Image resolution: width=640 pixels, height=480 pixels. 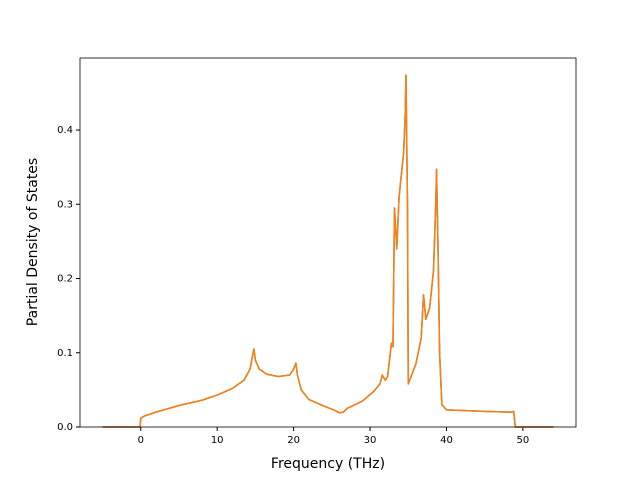 What do you see at coordinates (65, 427) in the screenshot?
I see `y-tick-label: 0.0` at bounding box center [65, 427].